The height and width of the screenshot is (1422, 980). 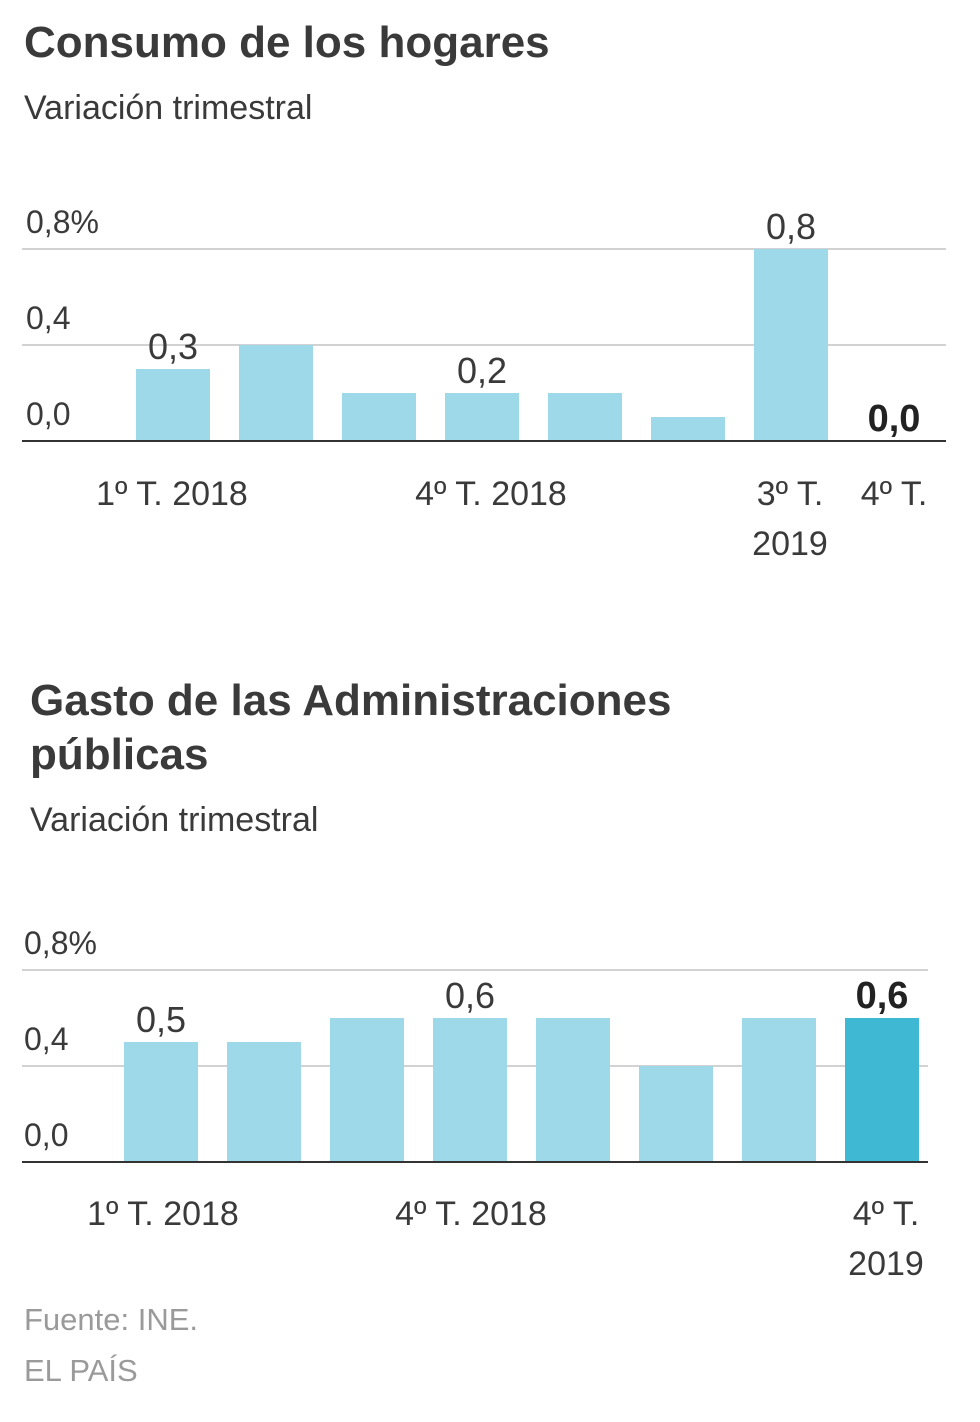 I want to click on x-tick-label: 3º T., so click(x=790, y=494).